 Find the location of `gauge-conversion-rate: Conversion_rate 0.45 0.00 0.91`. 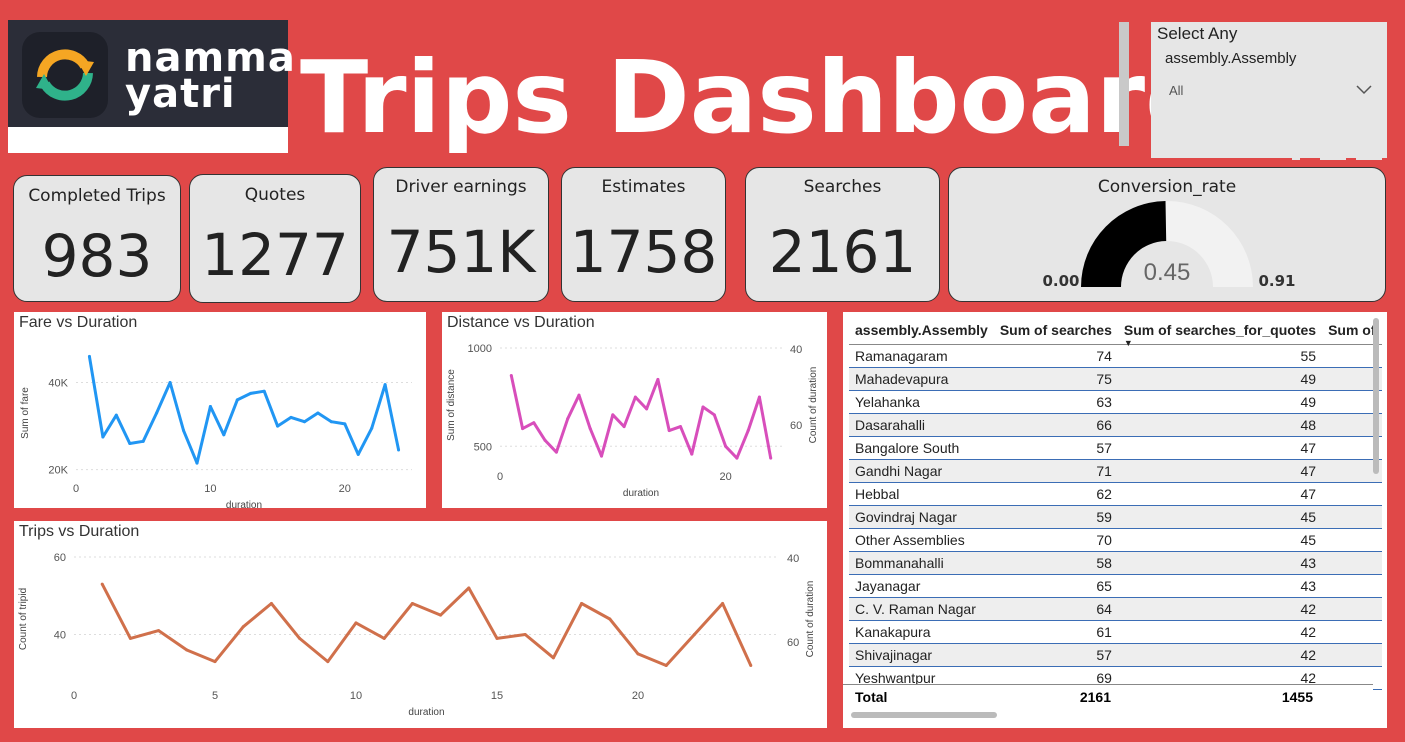

gauge-conversion-rate: Conversion_rate 0.45 0.00 0.91 is located at coordinates (1167, 234).